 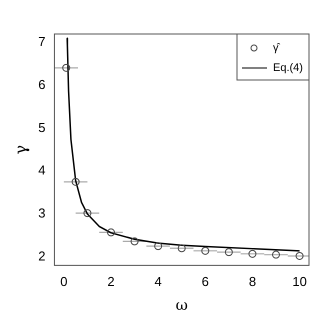 What do you see at coordinates (299, 281) in the screenshot?
I see `x-tick-label: 10` at bounding box center [299, 281].